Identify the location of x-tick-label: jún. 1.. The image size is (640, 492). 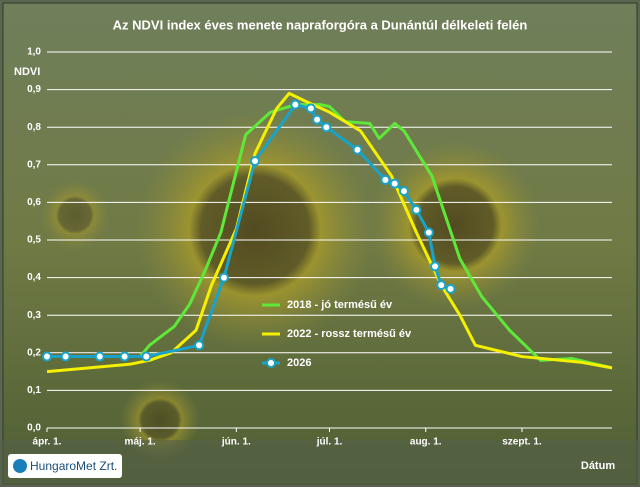
(236, 442).